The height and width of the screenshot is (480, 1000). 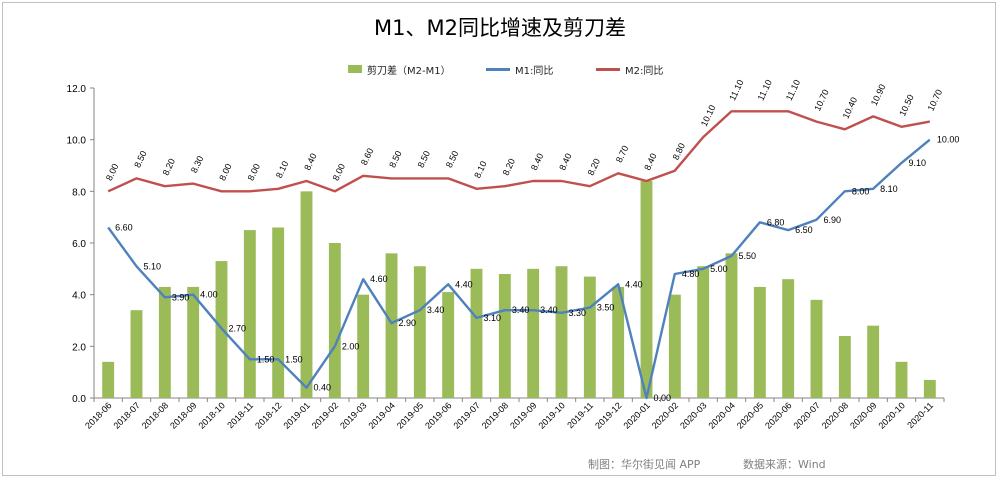 What do you see at coordinates (268, 415) in the screenshot?
I see `x-tick-label: 2018-12` at bounding box center [268, 415].